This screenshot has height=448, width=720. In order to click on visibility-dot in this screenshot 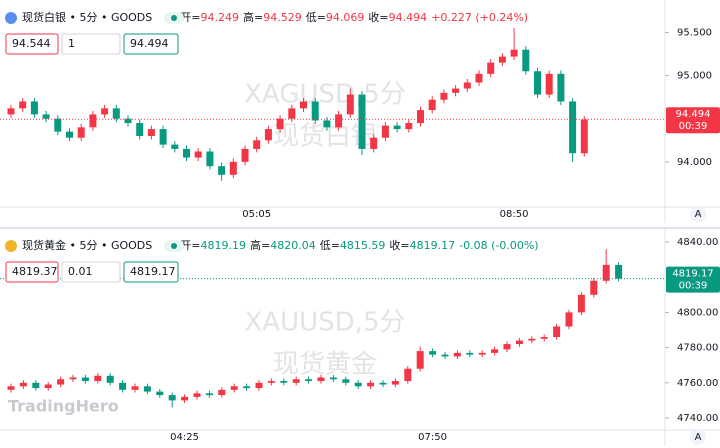, I will do `click(174, 246)`.